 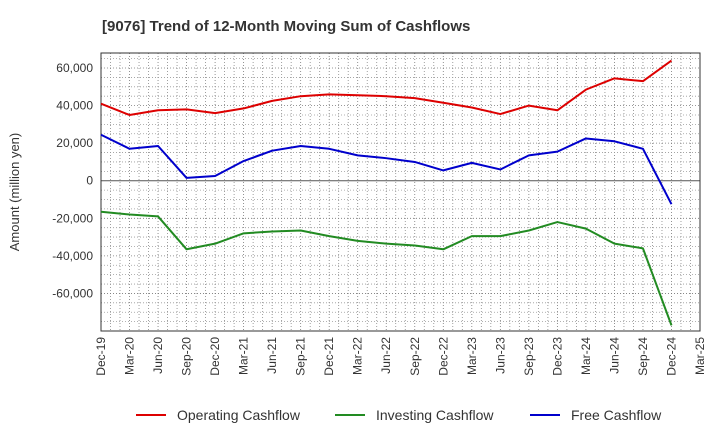 What do you see at coordinates (557, 356) in the screenshot?
I see `x-tick-label: Dec-23` at bounding box center [557, 356].